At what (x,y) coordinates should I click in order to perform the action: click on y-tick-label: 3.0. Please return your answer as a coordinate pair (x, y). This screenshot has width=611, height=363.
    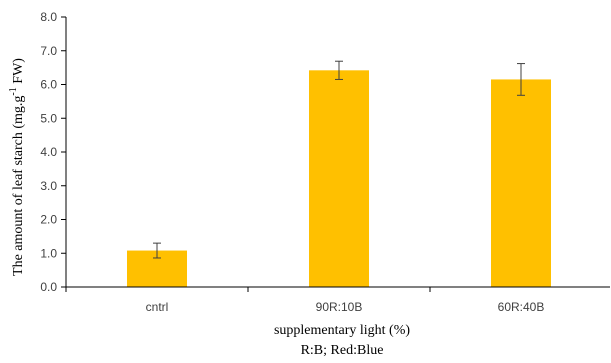
    Looking at the image, I should click on (48, 186).